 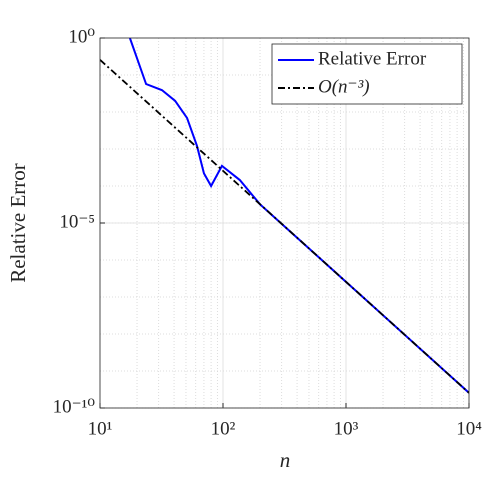 I want to click on x-tick-label: 10¹, so click(x=100, y=428).